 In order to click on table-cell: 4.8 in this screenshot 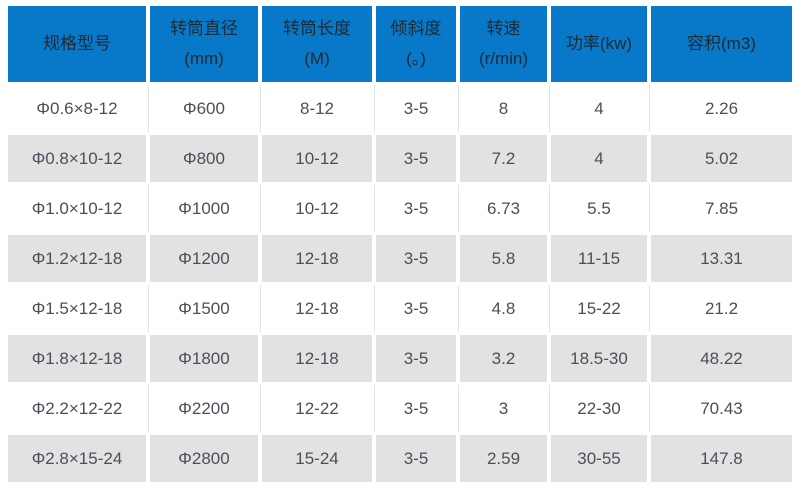, I will do `click(505, 308)`.